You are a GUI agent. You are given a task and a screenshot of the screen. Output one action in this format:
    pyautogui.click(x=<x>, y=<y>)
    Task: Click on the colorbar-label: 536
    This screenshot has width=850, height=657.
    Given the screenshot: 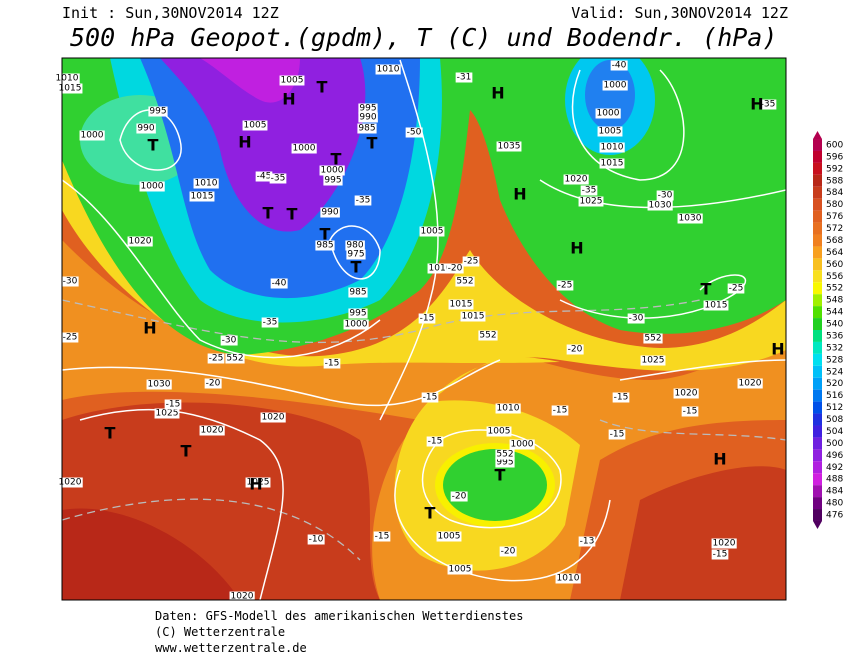 What is the action you would take?
    pyautogui.click(x=834, y=336)
    